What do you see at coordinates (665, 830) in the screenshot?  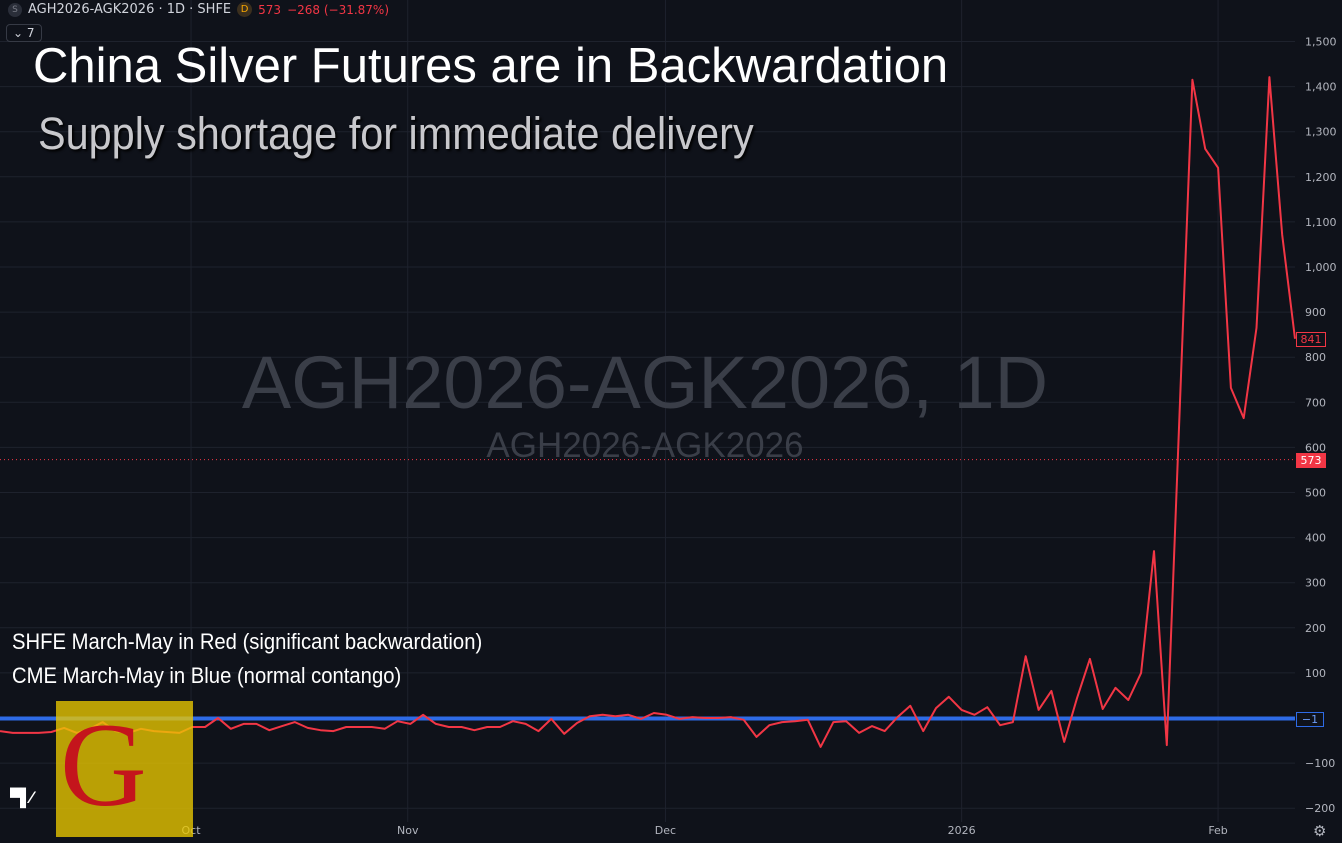 I see `x-tick-label: Dec` at bounding box center [665, 830].